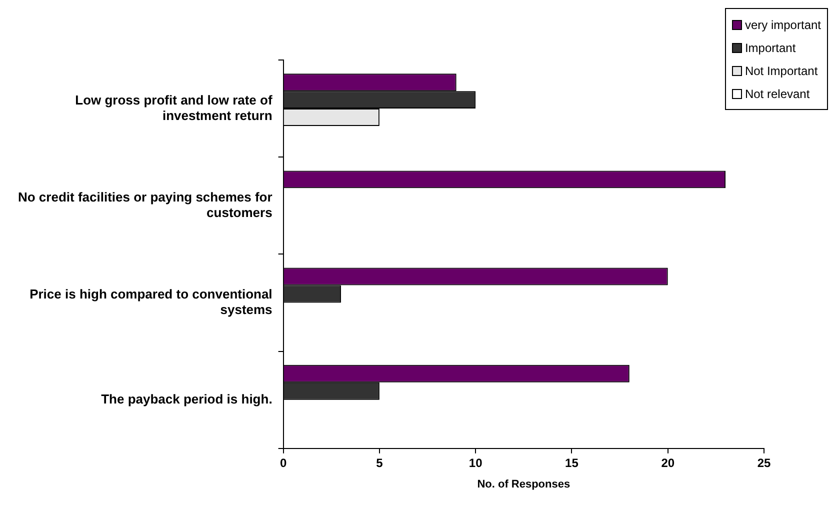 This screenshot has width=836, height=507. Describe the element at coordinates (283, 463) in the screenshot. I see `x-tick-label: 0` at that location.